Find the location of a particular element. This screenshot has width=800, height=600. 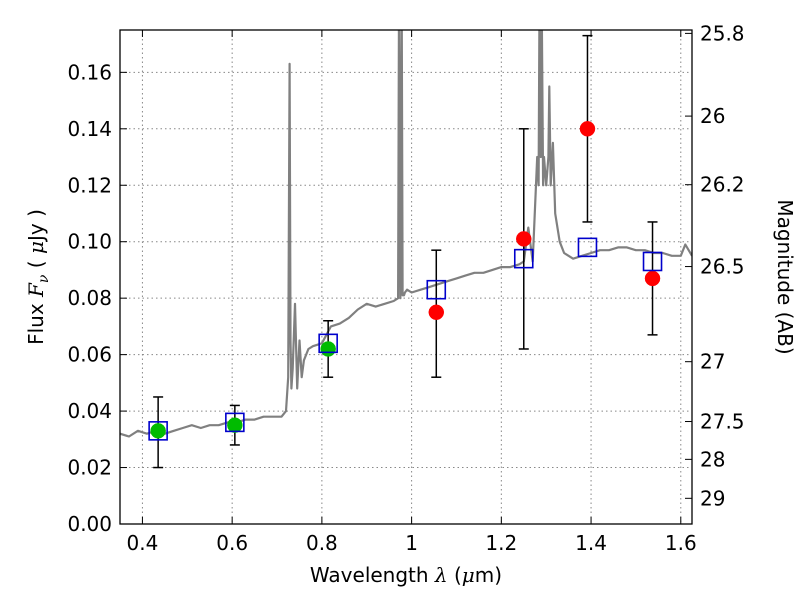

x-tick-label: 0.6 is located at coordinates (232, 543).